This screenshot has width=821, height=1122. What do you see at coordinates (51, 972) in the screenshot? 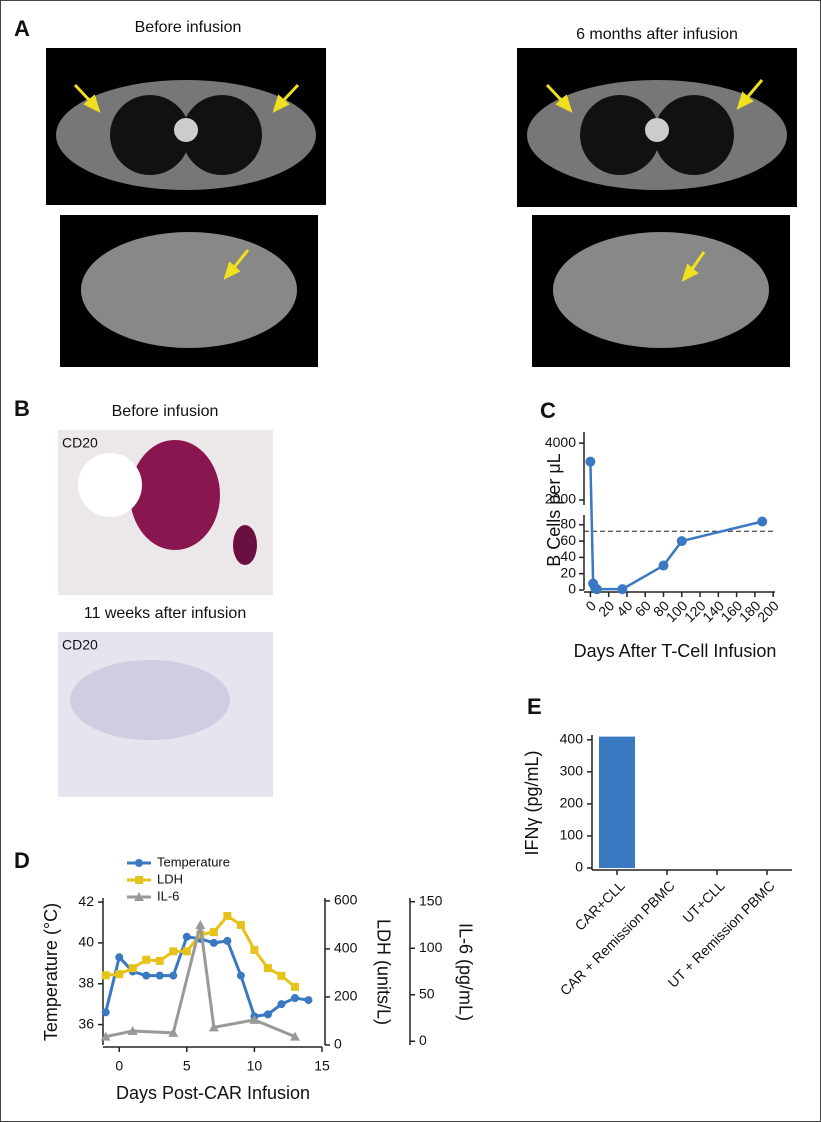
I see `y-axis-label: Temperature (°C)` at bounding box center [51, 972].